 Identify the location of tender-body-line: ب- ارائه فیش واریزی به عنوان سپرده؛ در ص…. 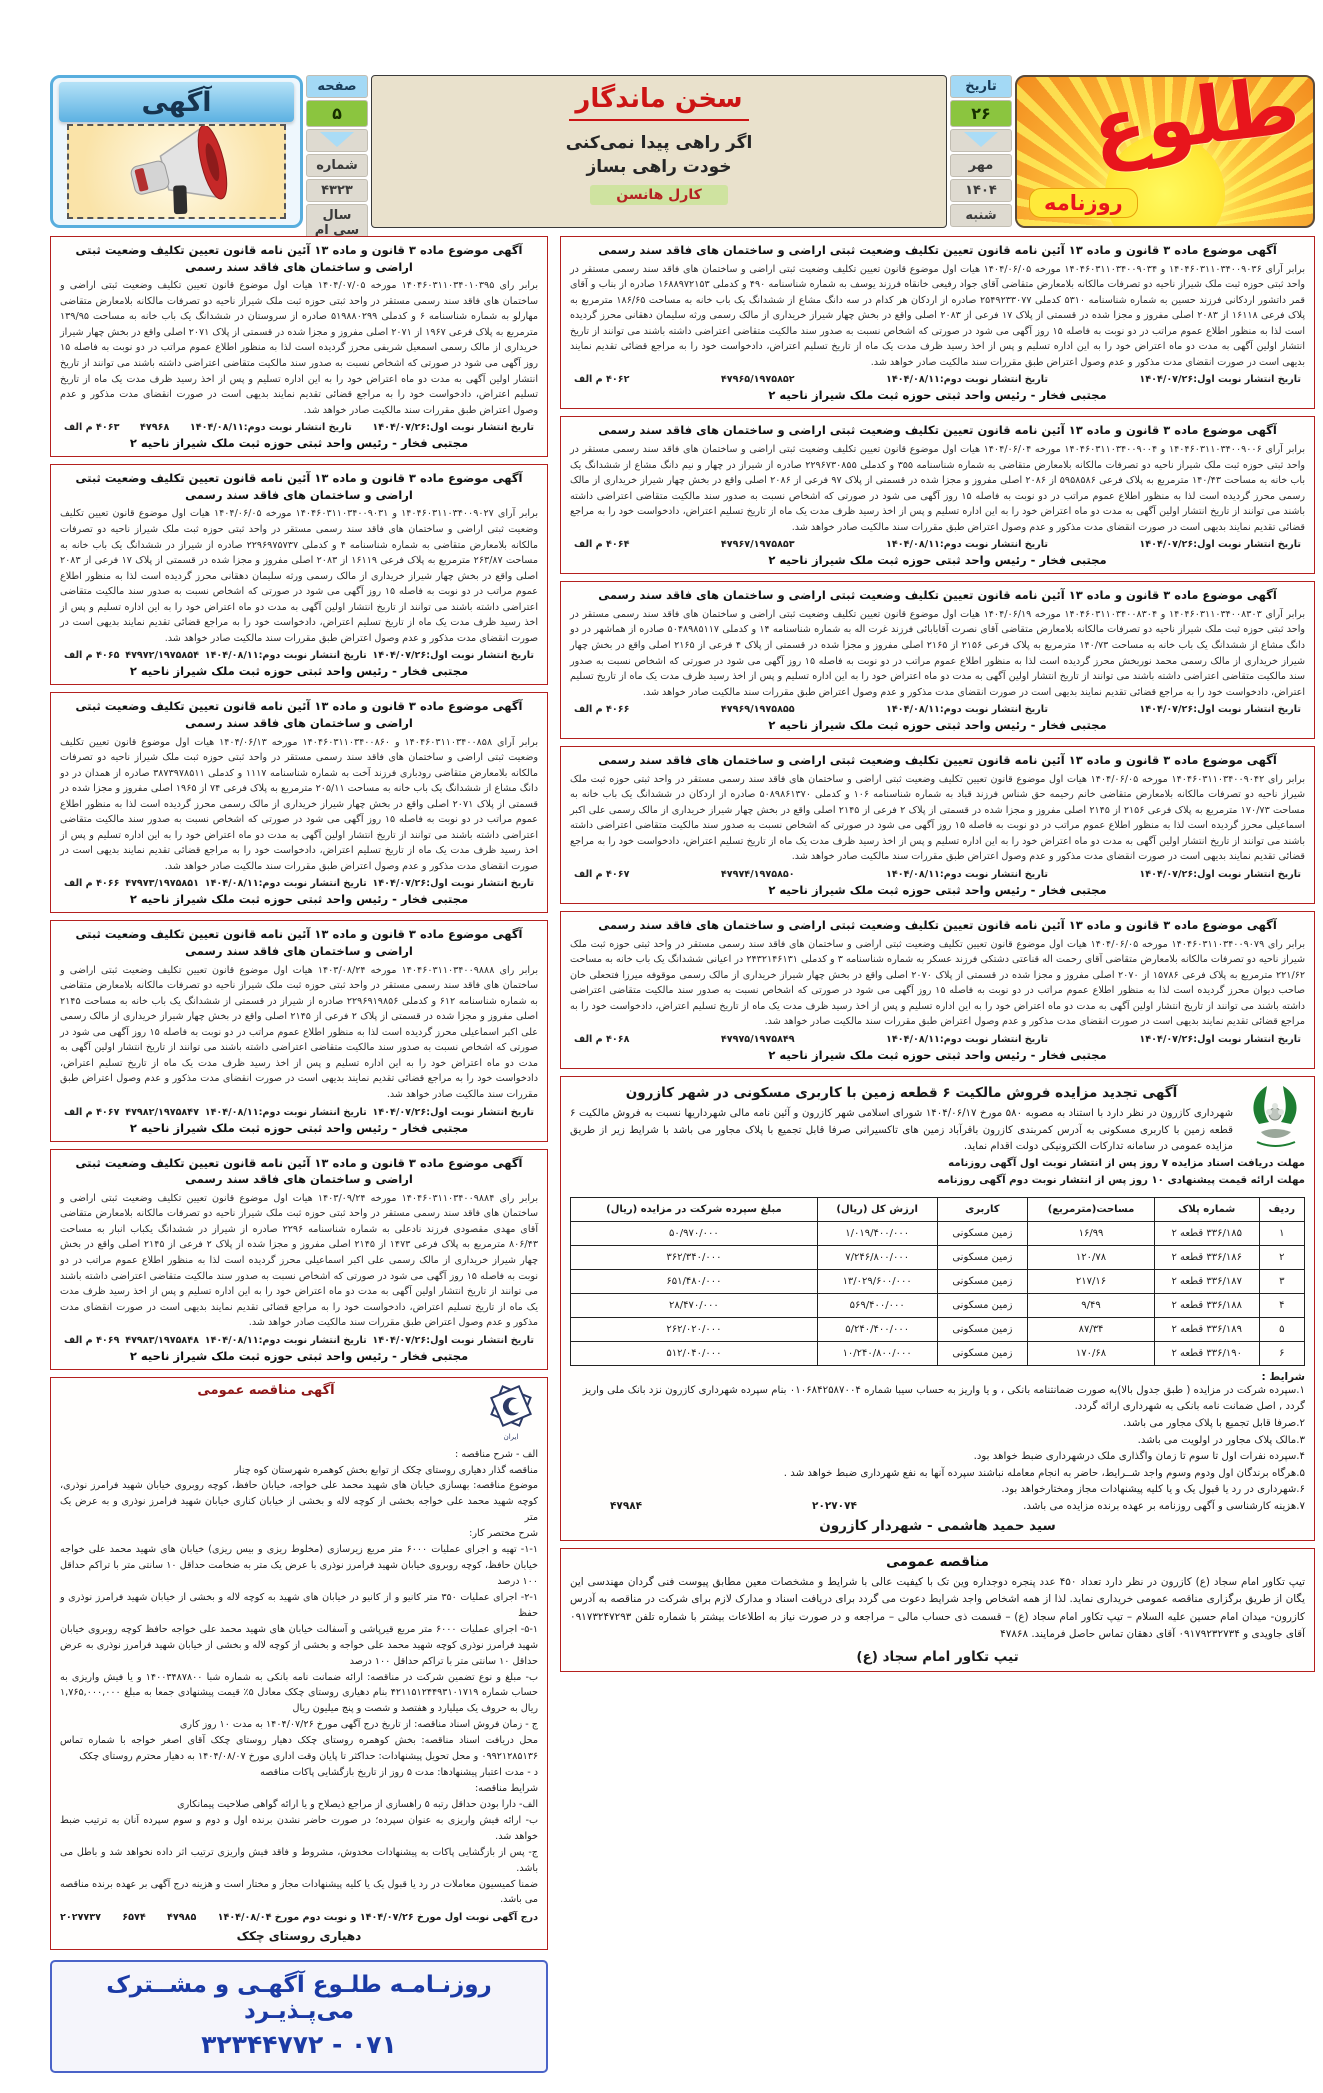
(299, 1828).